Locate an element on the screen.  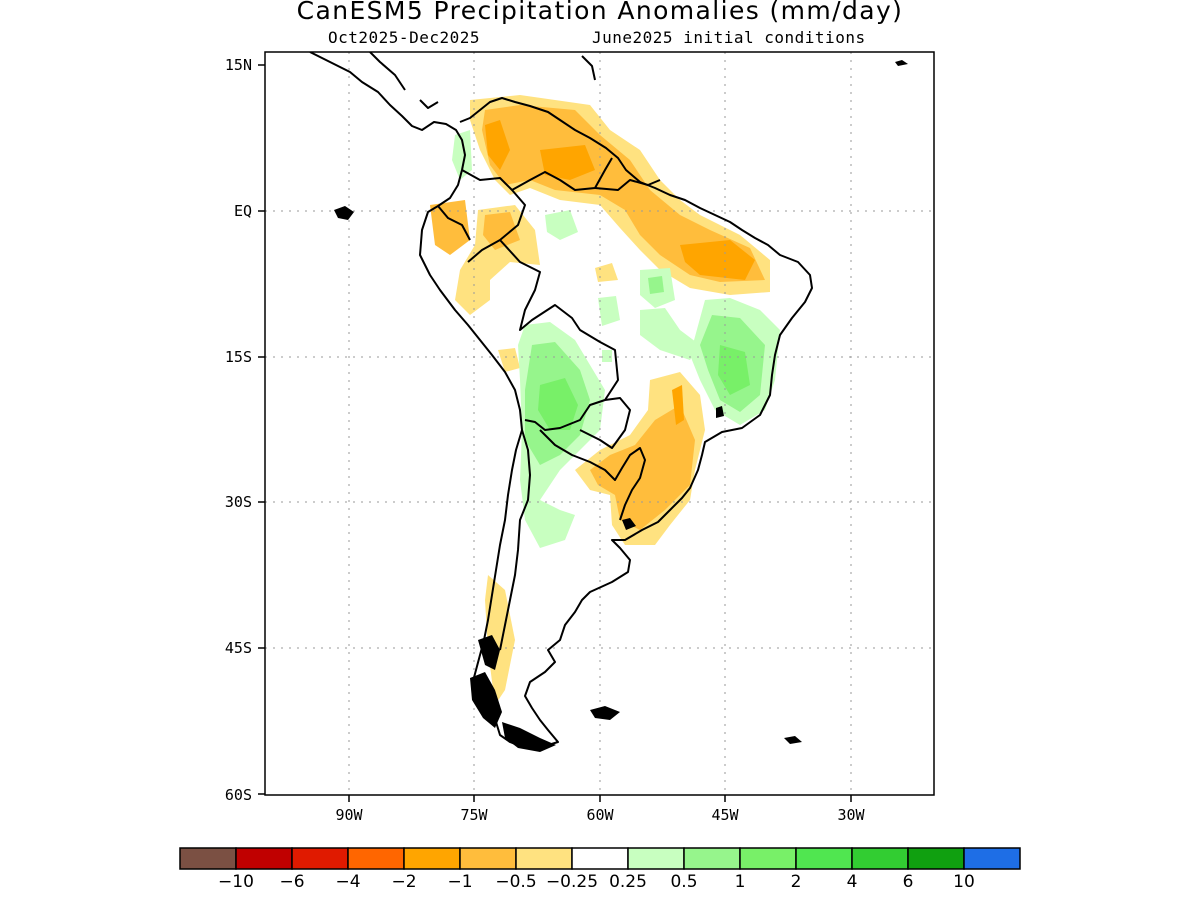
lat-label-15s: 15S is located at coordinates (238, 357).